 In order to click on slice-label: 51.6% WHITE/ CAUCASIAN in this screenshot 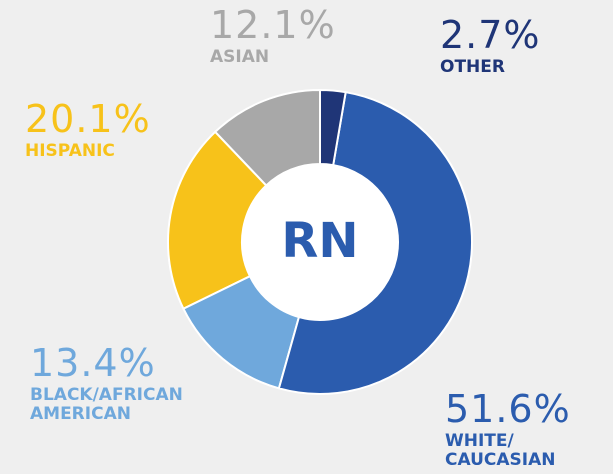, I will do `click(525, 430)`.